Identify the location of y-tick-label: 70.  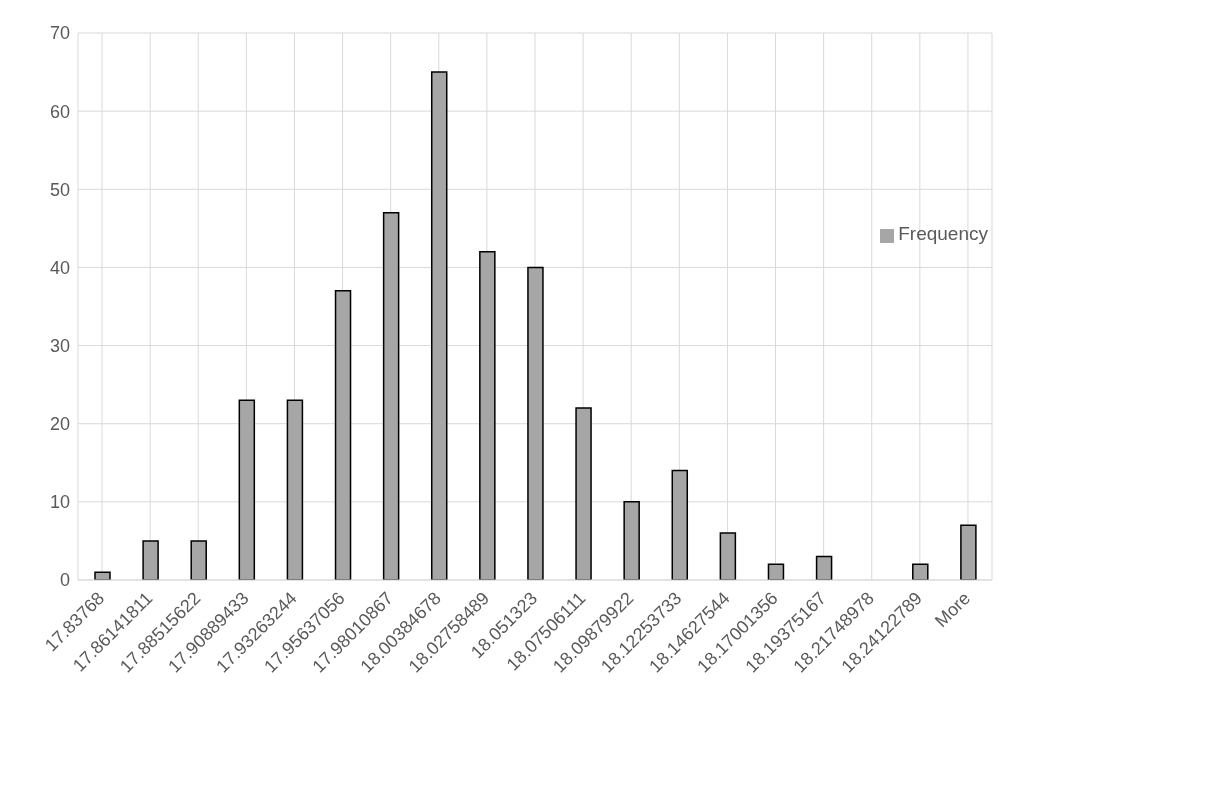
(59, 33).